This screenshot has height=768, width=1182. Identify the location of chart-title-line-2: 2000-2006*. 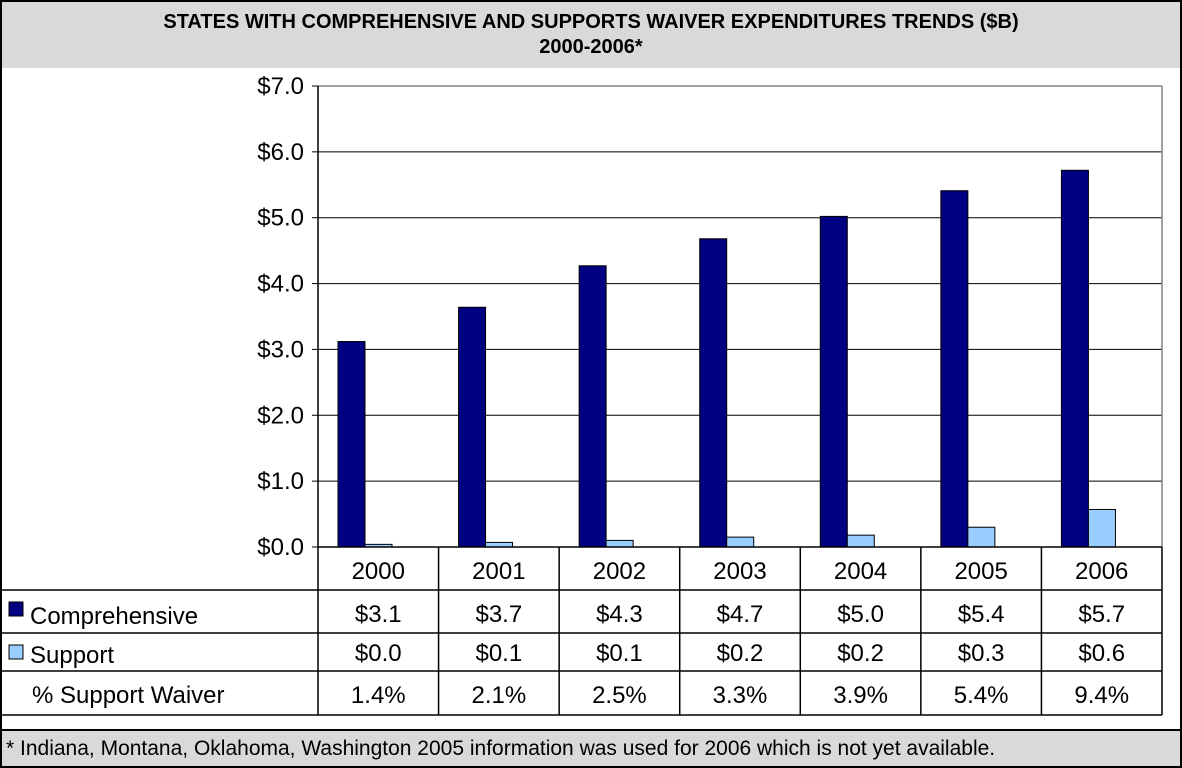
(591, 47).